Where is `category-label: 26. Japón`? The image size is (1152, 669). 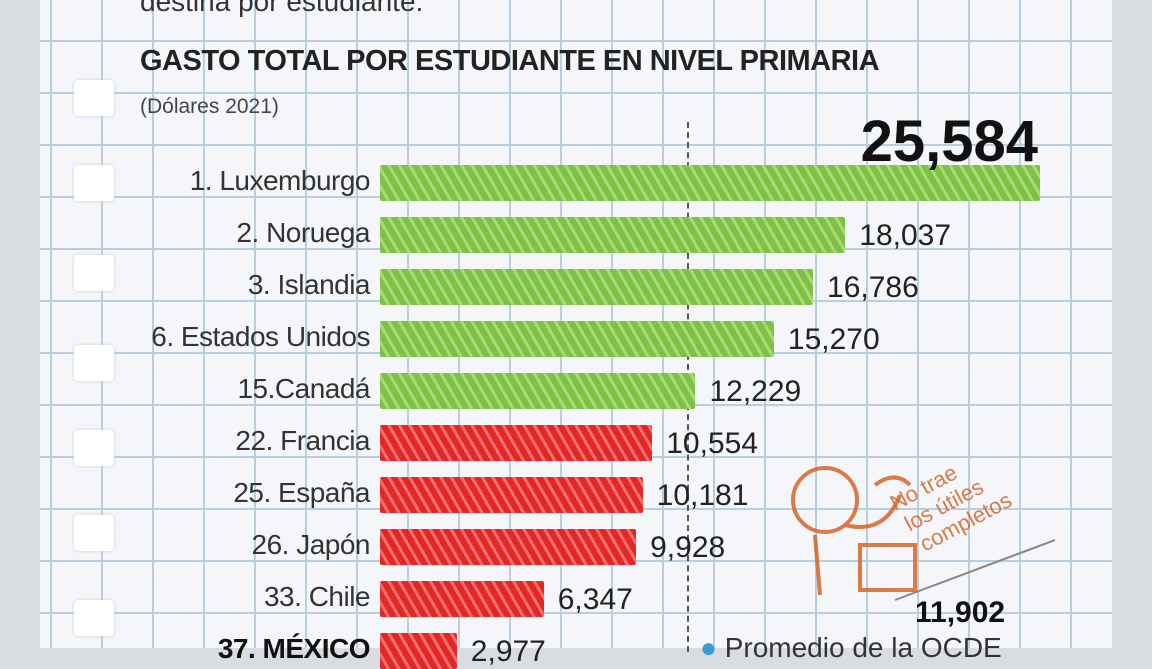
category-label: 26. Japón is located at coordinates (311, 544).